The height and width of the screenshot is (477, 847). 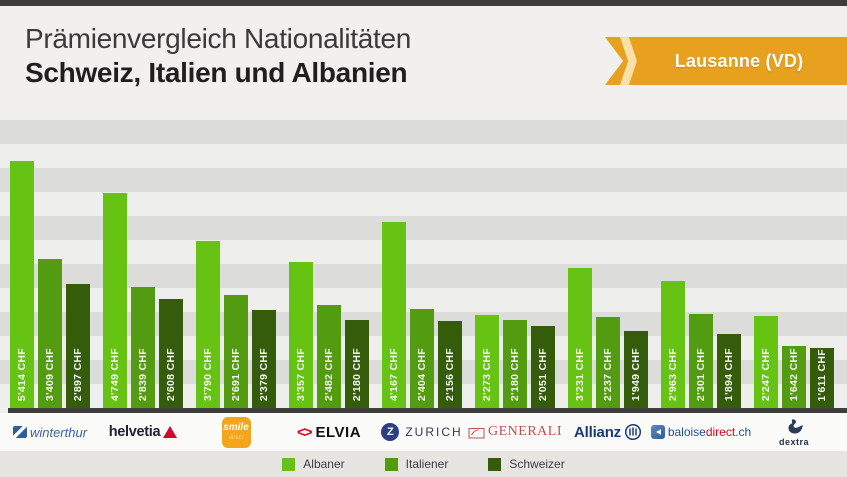 I want to click on legend-swatch-albaner, so click(x=289, y=464).